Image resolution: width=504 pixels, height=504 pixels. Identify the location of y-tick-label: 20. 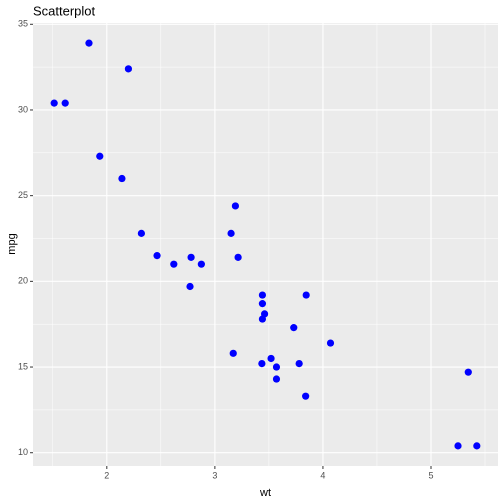
(23, 281).